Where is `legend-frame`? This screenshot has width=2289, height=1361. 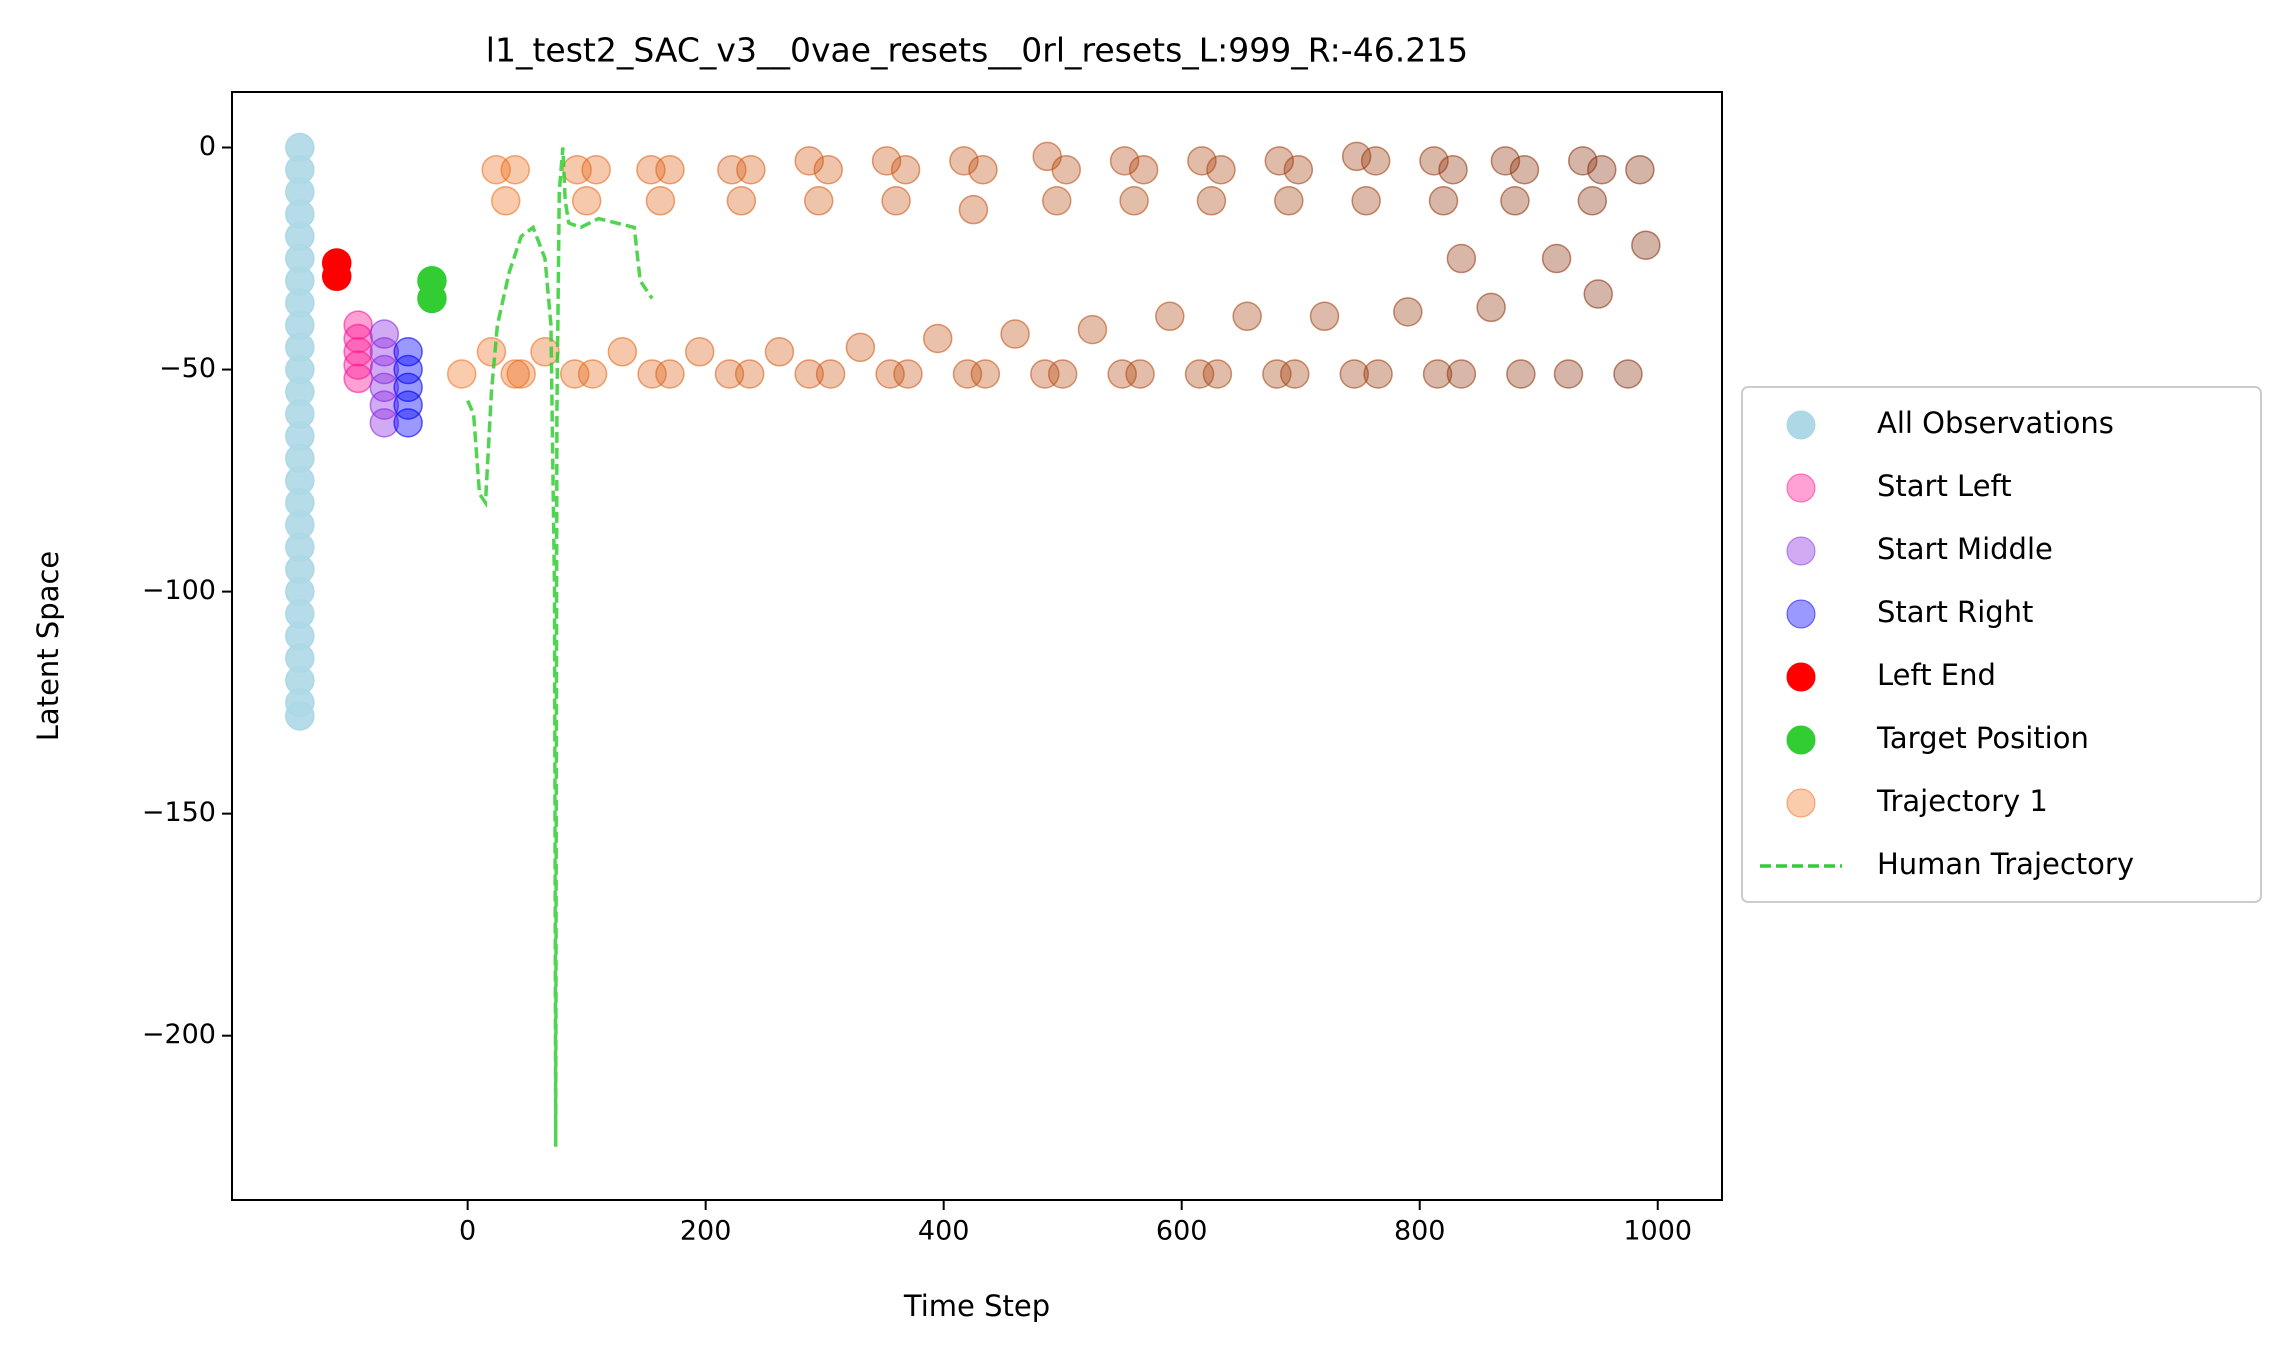 legend-frame is located at coordinates (2001, 644).